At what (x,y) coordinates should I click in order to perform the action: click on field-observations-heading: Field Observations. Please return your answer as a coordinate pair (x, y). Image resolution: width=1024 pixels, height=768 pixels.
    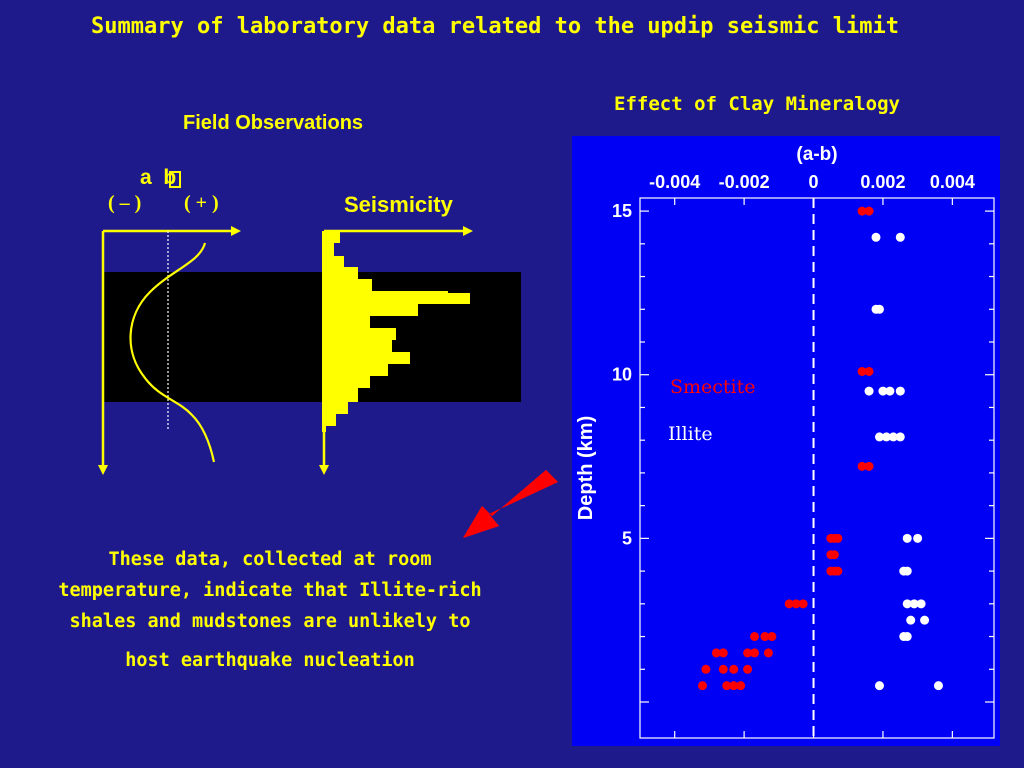
    Looking at the image, I should click on (273, 123).